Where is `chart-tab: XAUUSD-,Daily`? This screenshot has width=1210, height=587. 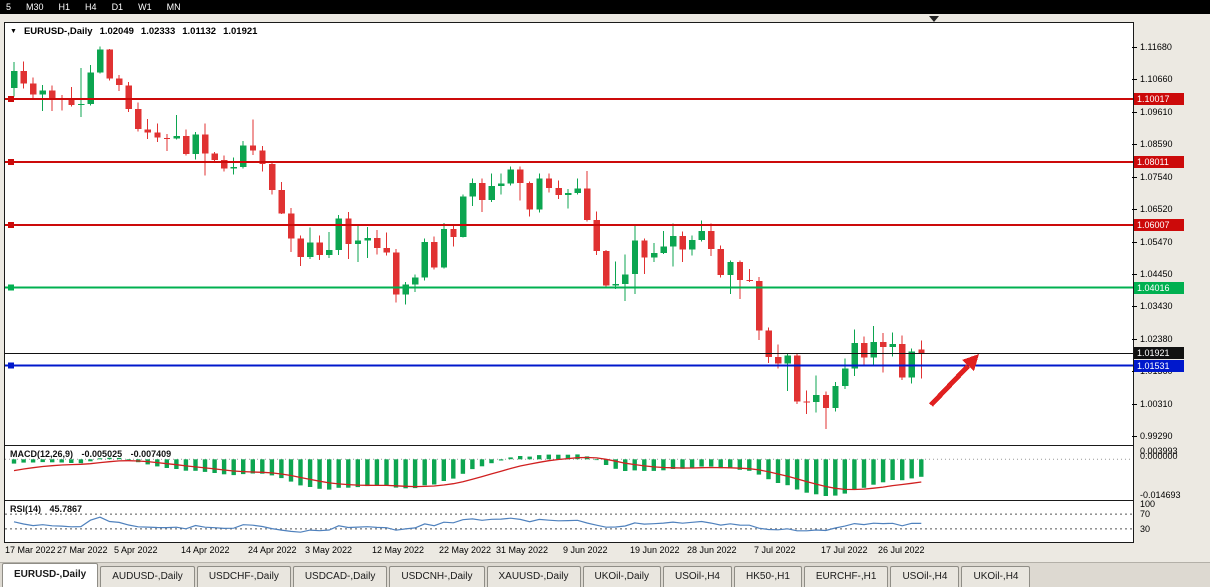
chart-tab: XAUUSD-,Daily is located at coordinates (533, 576).